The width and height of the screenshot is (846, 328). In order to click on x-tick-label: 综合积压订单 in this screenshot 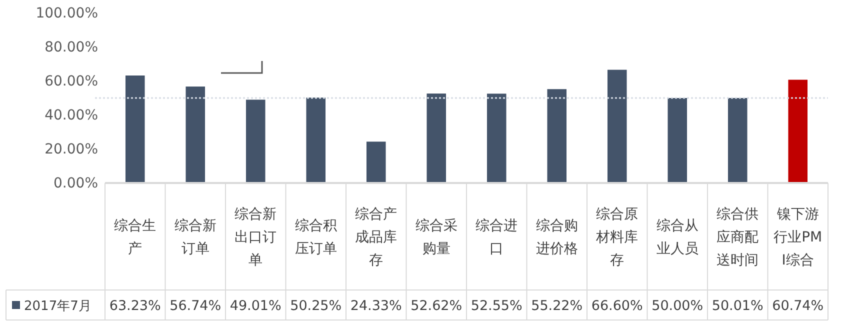, I will do `click(315, 237)`.